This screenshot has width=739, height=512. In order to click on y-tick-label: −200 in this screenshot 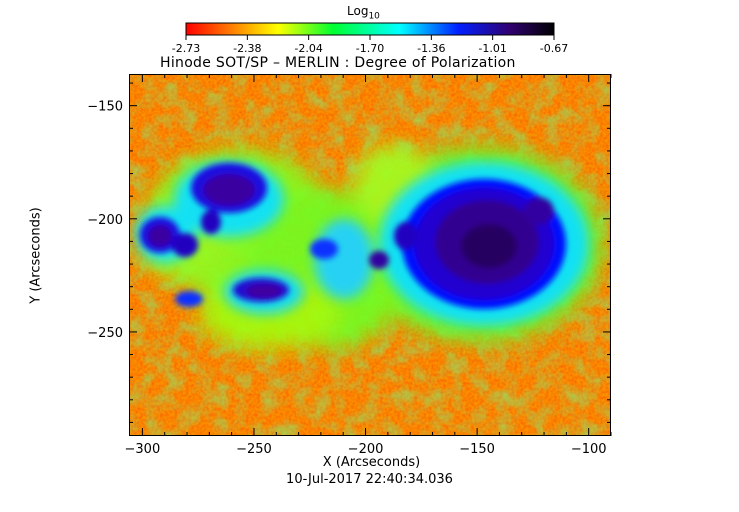, I will do `click(105, 220)`.